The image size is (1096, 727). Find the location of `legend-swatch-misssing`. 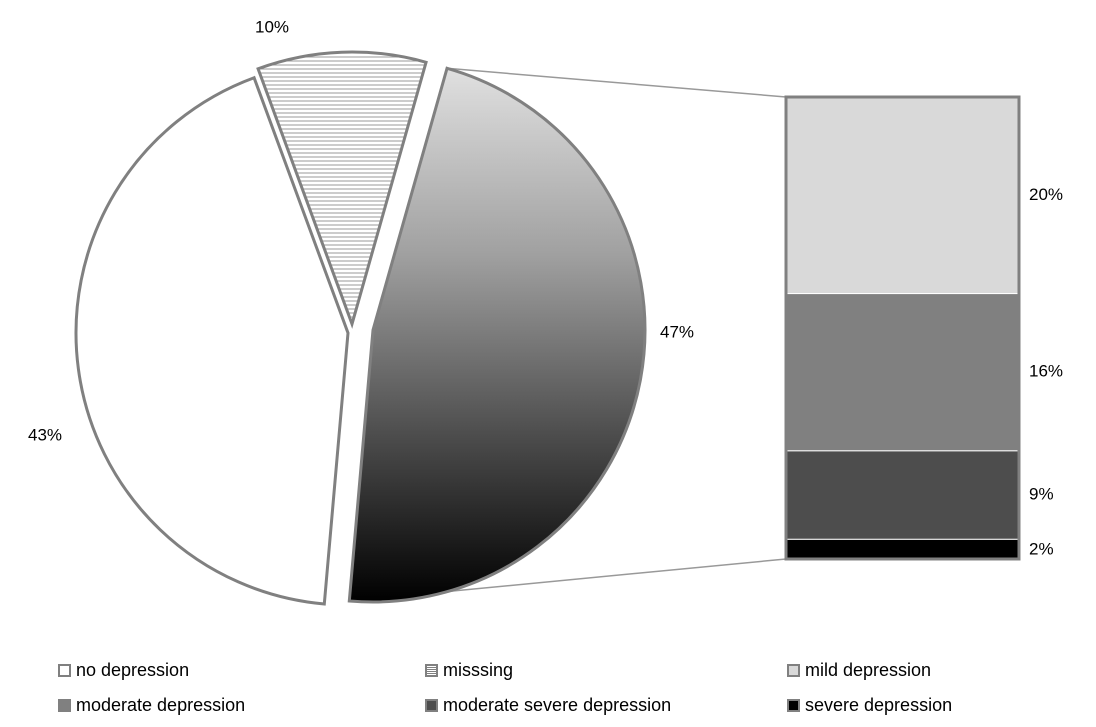

legend-swatch-misssing is located at coordinates (431, 670).